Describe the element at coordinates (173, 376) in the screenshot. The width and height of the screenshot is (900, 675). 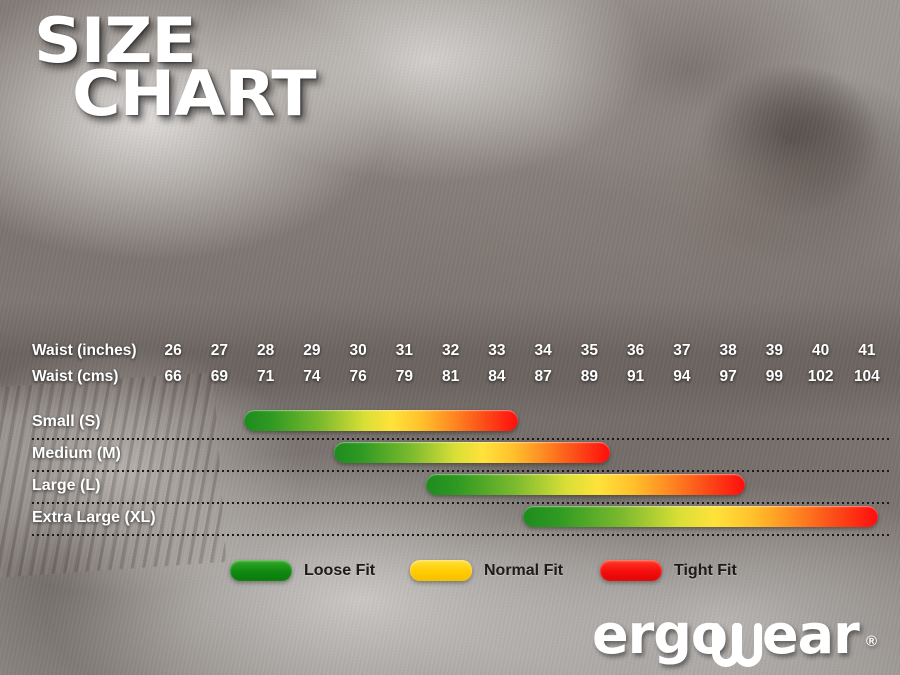
I see `waist-cms-value: 66` at that location.